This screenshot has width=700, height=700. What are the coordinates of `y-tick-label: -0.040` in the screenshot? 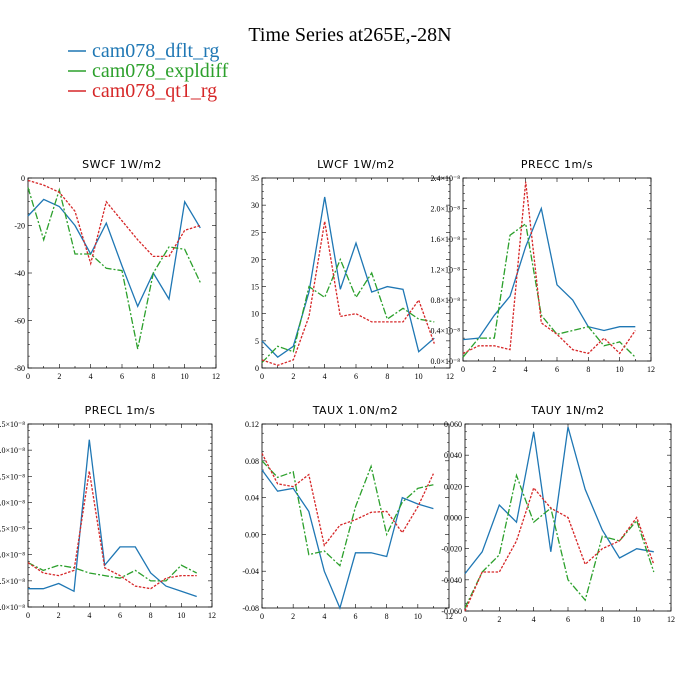 It's located at (451, 580).